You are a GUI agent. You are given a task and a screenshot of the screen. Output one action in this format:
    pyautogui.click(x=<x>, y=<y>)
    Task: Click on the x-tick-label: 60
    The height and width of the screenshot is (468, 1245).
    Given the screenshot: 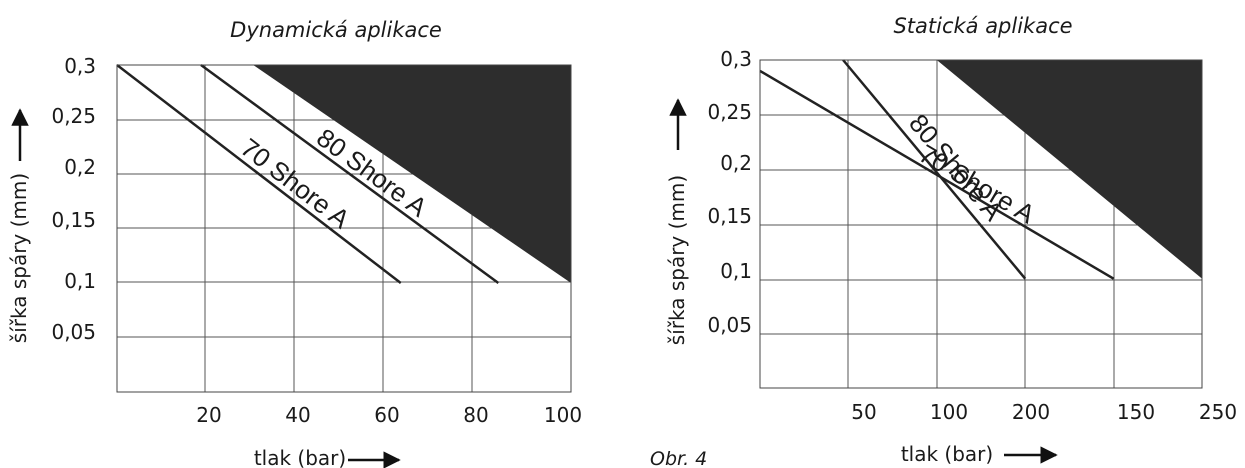 What is the action you would take?
    pyautogui.click(x=386, y=415)
    